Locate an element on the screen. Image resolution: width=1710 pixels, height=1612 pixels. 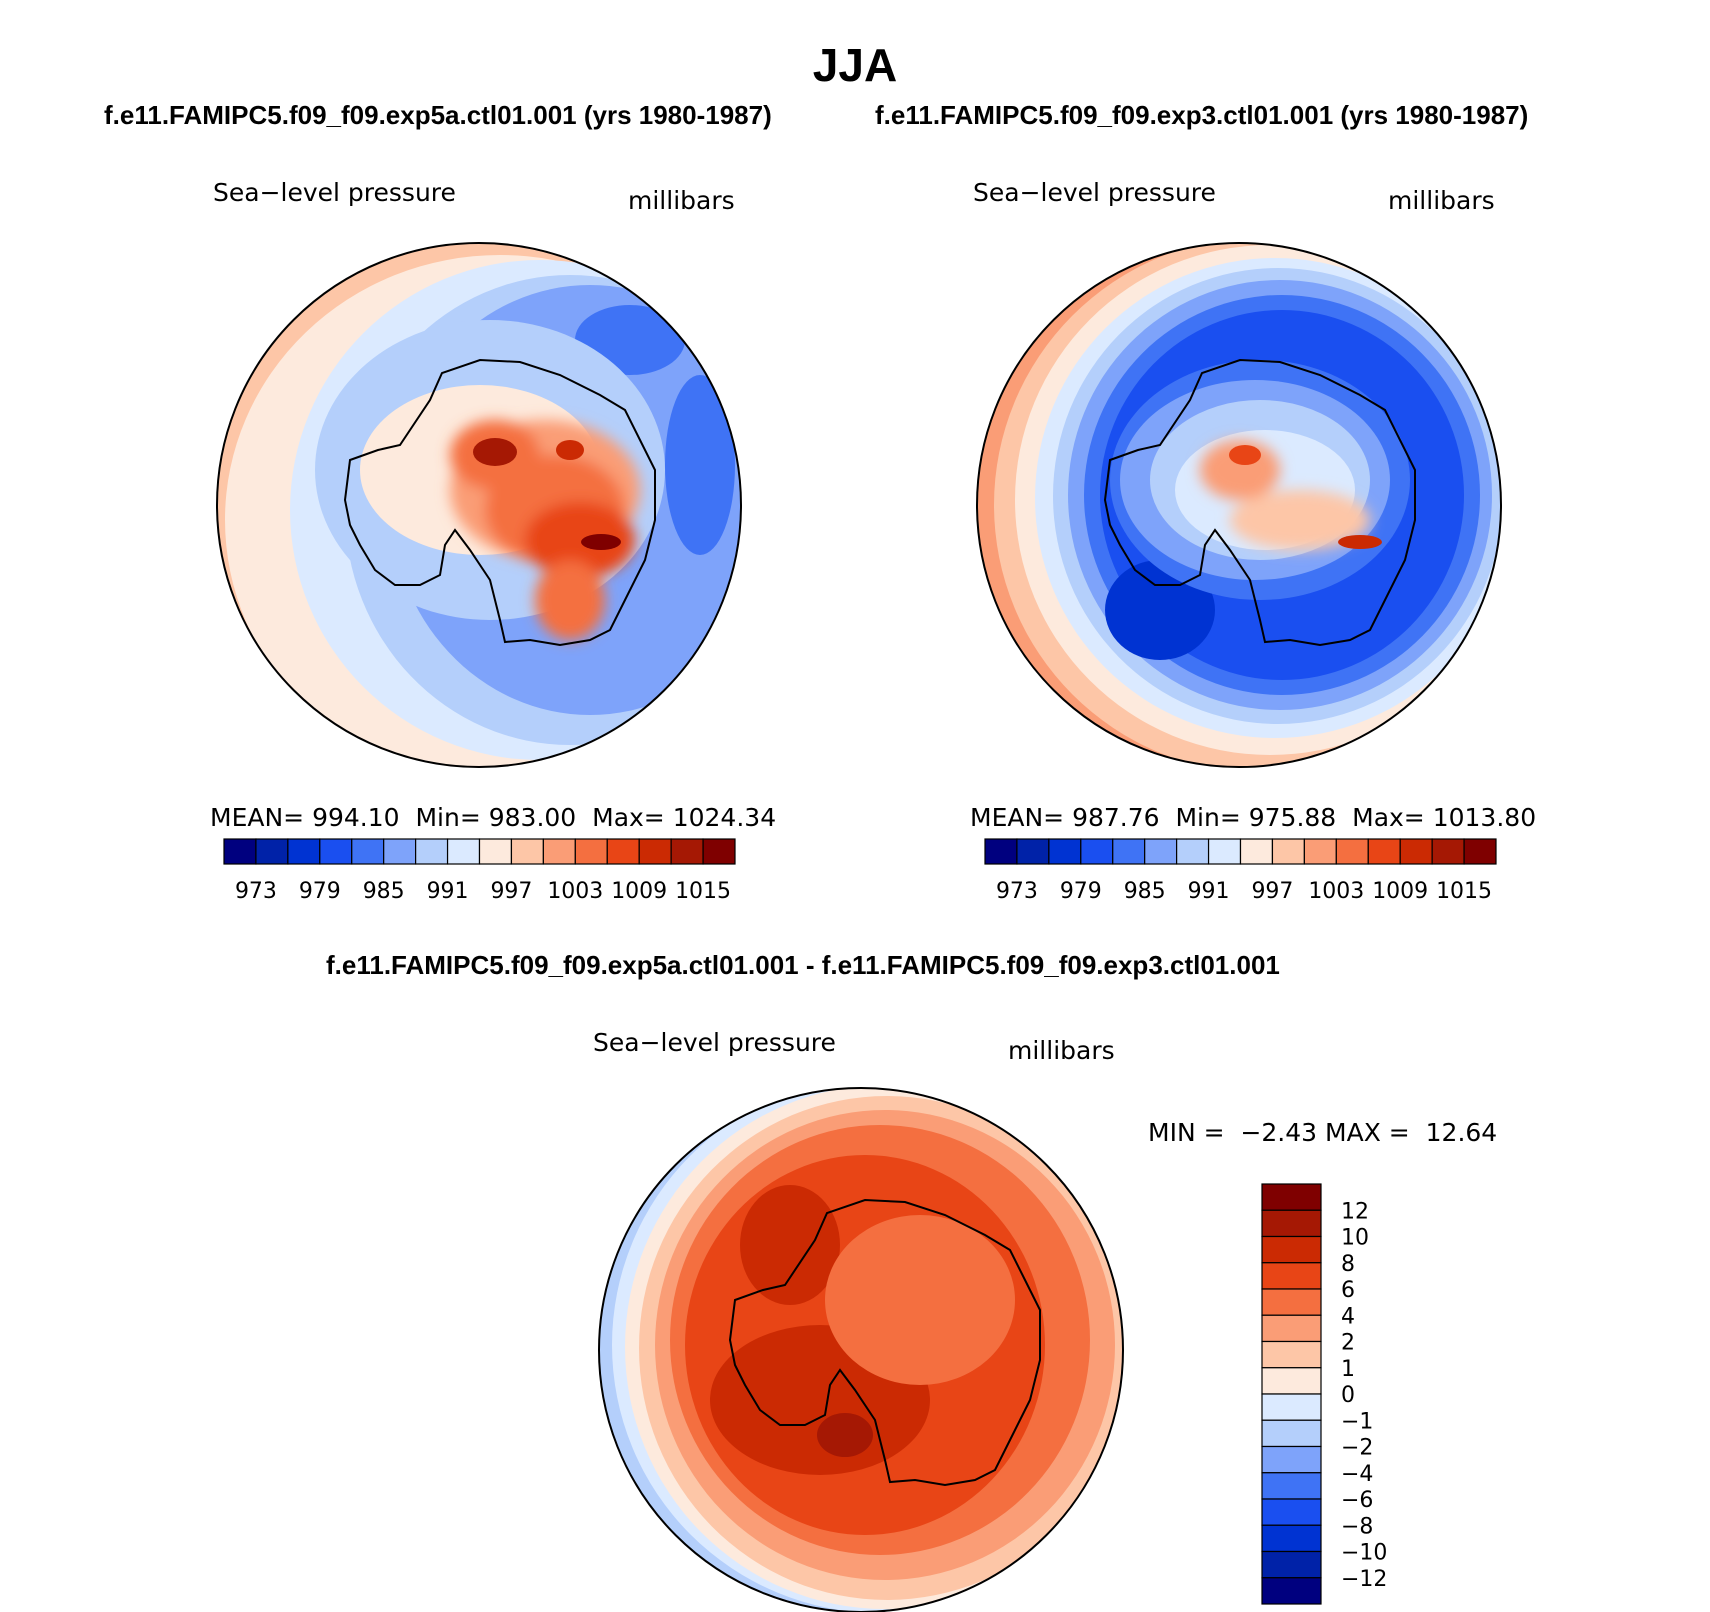
panel1-map is located at coordinates (479, 505).